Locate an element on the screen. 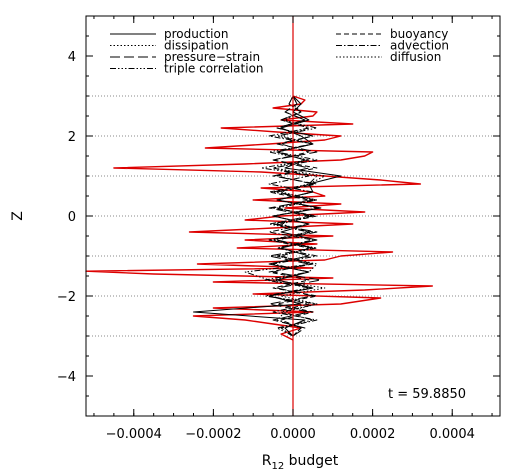 The image size is (526, 473). x-axis-label: R12 budget is located at coordinates (300, 462).